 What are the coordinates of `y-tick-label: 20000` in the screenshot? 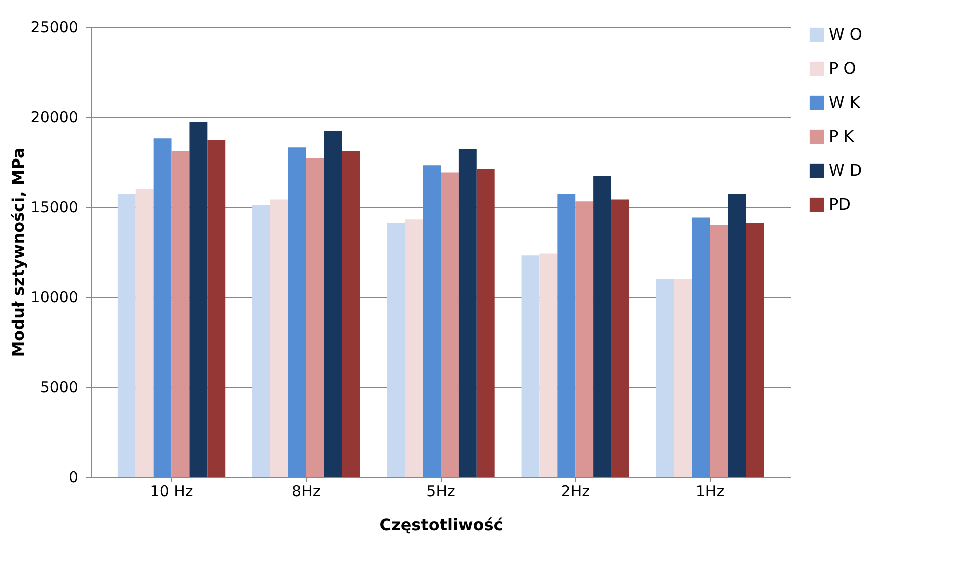 It's located at (54, 117).